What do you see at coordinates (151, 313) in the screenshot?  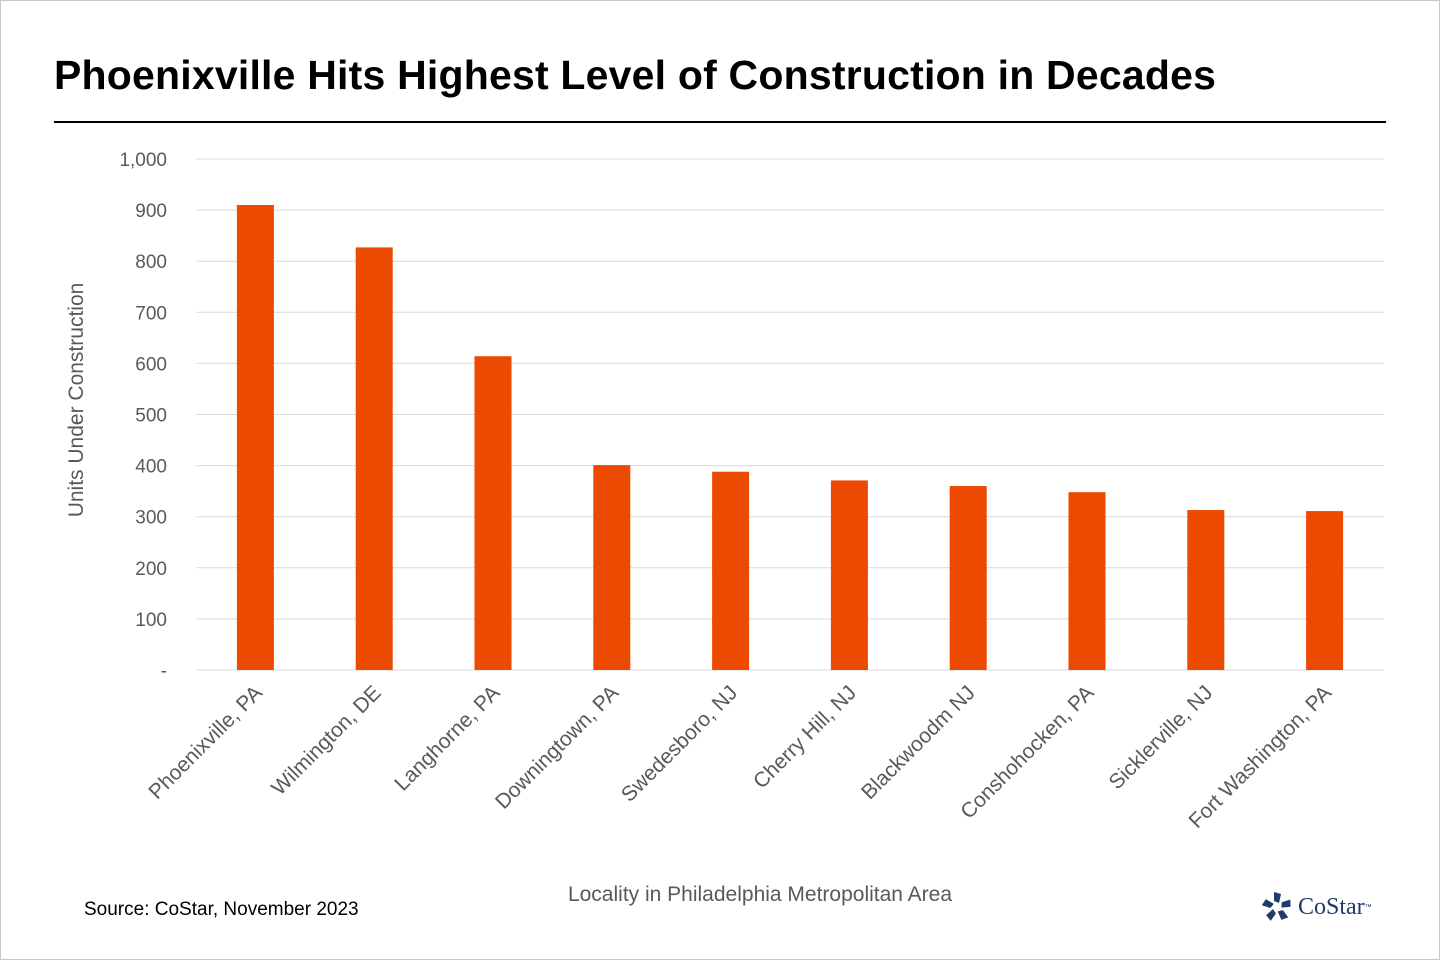 I see `y-tick-label: 700` at bounding box center [151, 313].